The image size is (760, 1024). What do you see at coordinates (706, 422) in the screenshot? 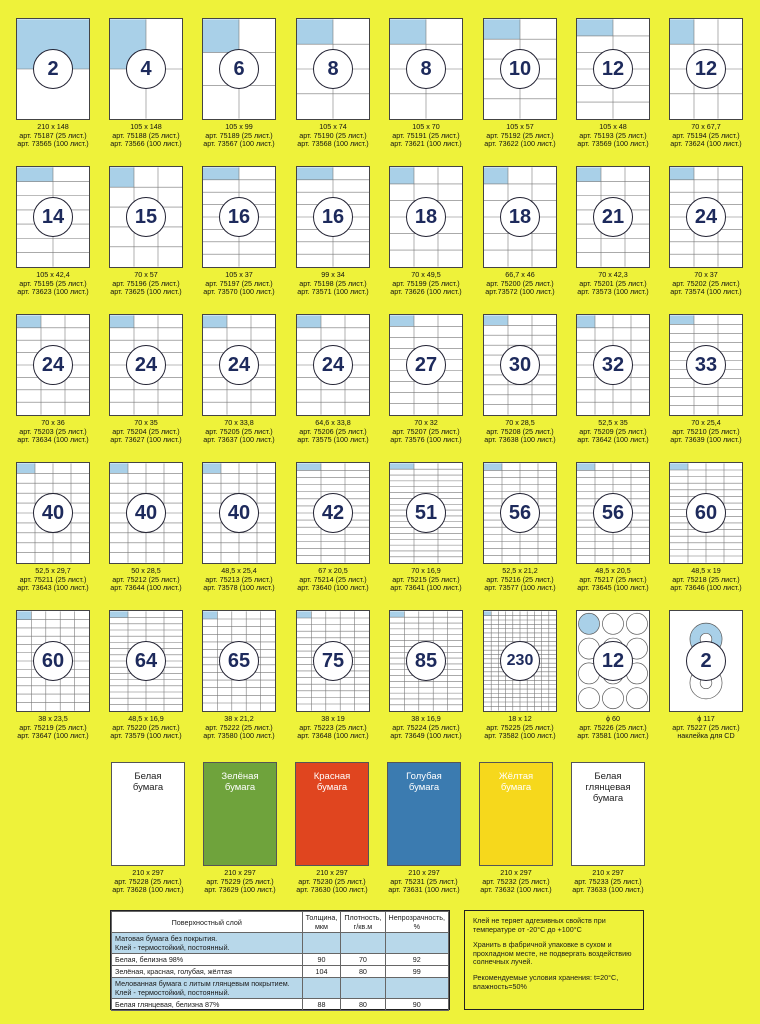
I see `caption-line: 70 x 25,4` at bounding box center [706, 422].